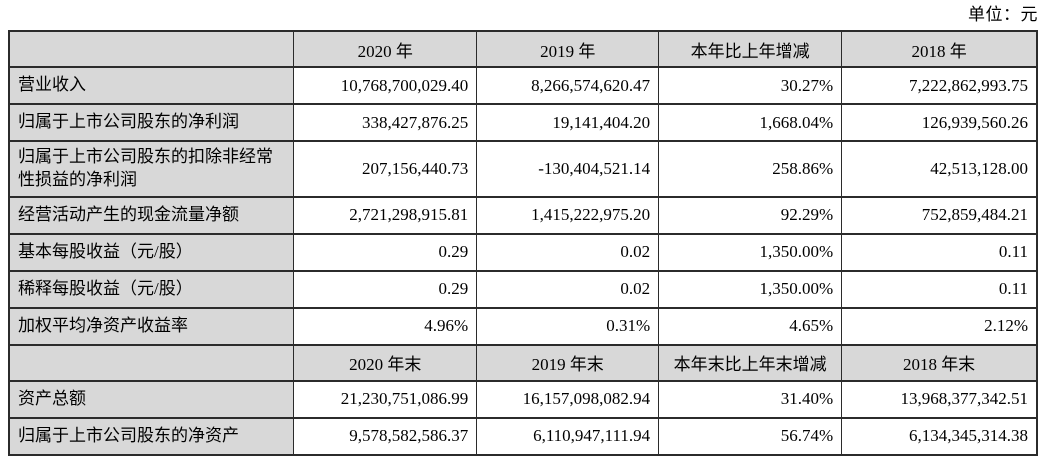 The width and height of the screenshot is (1046, 456). Describe the element at coordinates (151, 326) in the screenshot. I see `row-label-cell: 加权平均净资产收益率` at that location.